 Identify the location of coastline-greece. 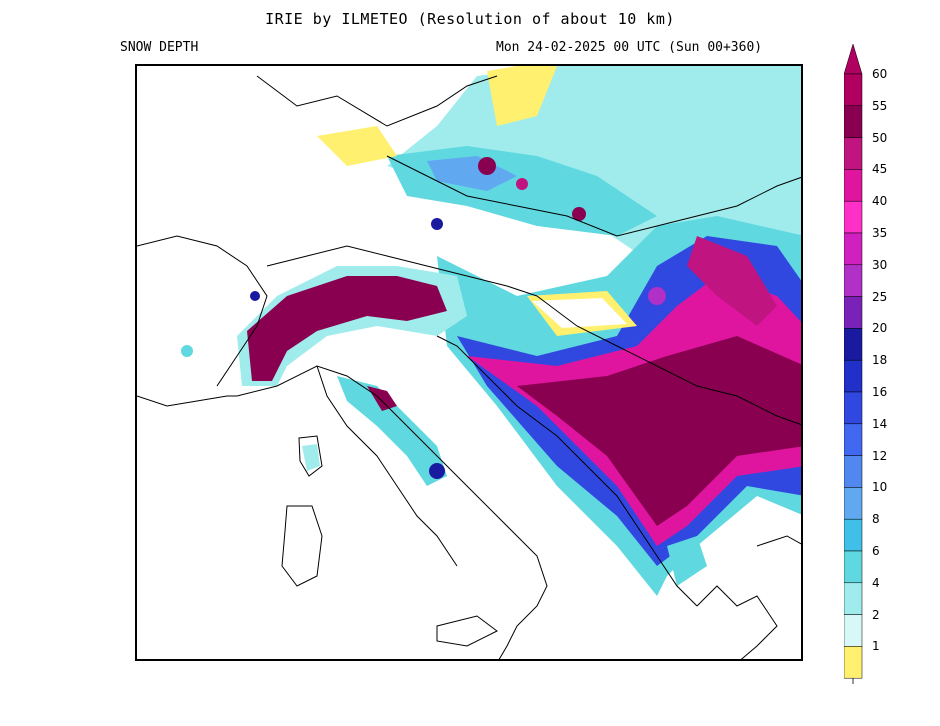
(737, 622).